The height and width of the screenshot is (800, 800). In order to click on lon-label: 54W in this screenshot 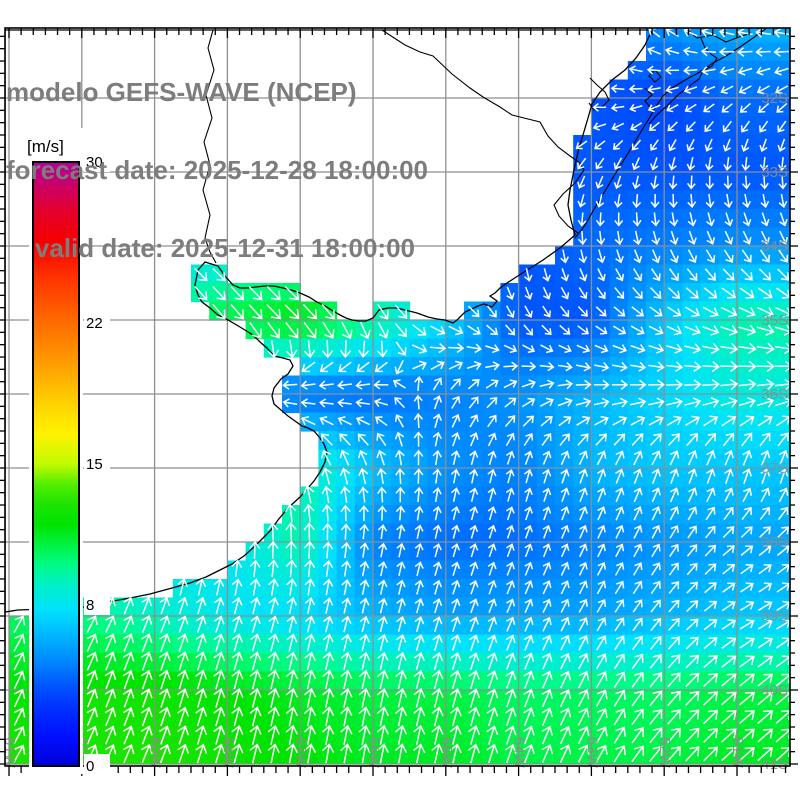, I will do `click(519, 753)`.